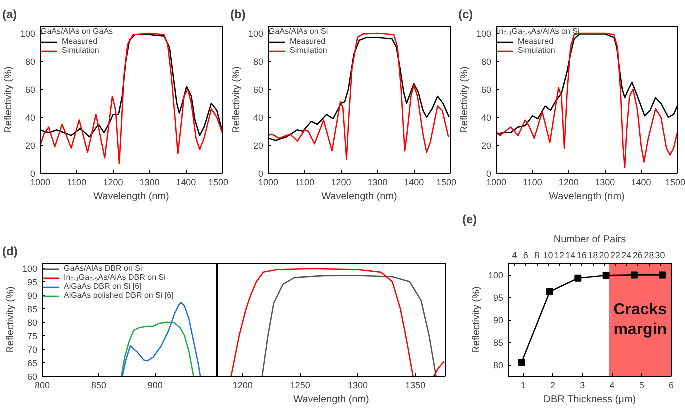  I want to click on legend-title: GaAs/AlAs on Si, so click(298, 31).